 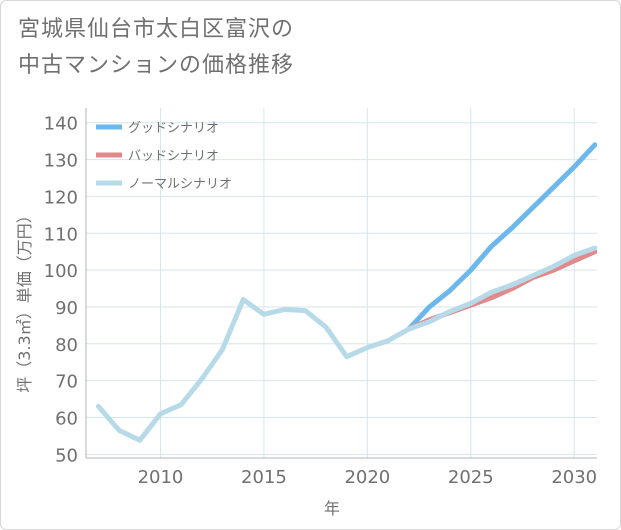 I want to click on y-tick-label: 50, so click(x=66, y=455).